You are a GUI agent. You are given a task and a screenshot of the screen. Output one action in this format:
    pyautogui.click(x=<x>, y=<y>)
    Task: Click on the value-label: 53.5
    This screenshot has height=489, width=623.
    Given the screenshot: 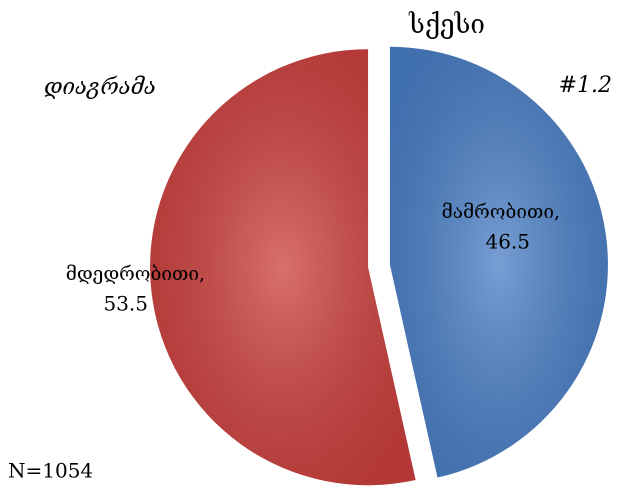 What is the action you would take?
    pyautogui.click(x=125, y=304)
    